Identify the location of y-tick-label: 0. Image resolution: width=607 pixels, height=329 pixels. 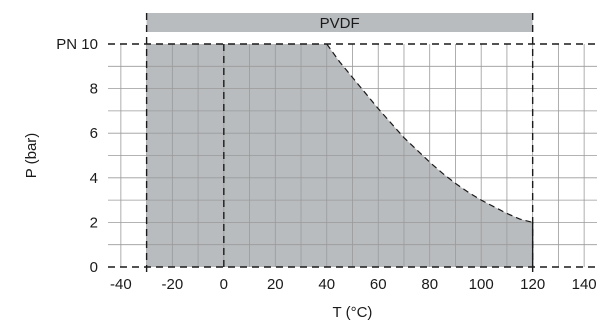
(94, 267).